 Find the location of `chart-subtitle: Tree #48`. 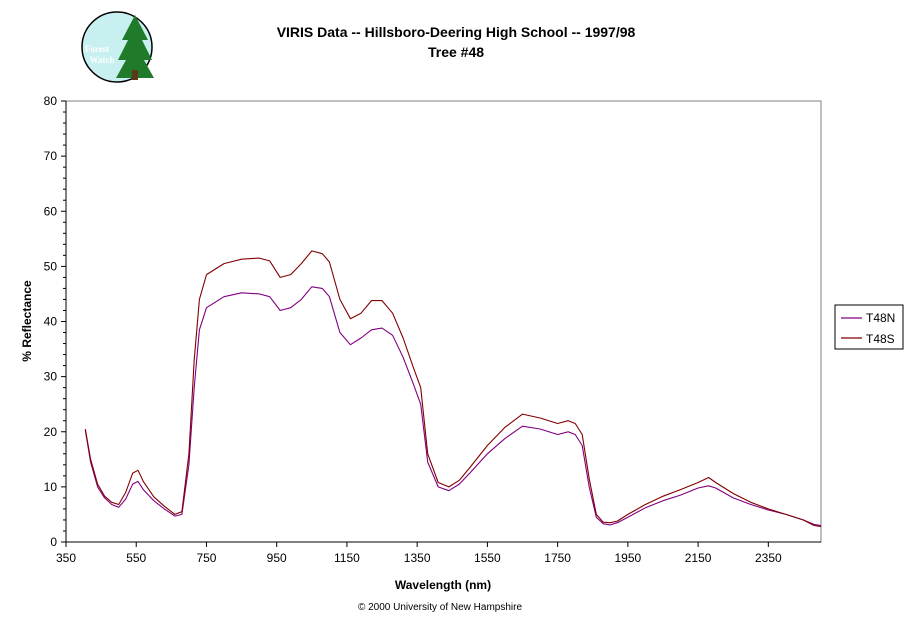

chart-subtitle: Tree #48 is located at coordinates (456, 52).